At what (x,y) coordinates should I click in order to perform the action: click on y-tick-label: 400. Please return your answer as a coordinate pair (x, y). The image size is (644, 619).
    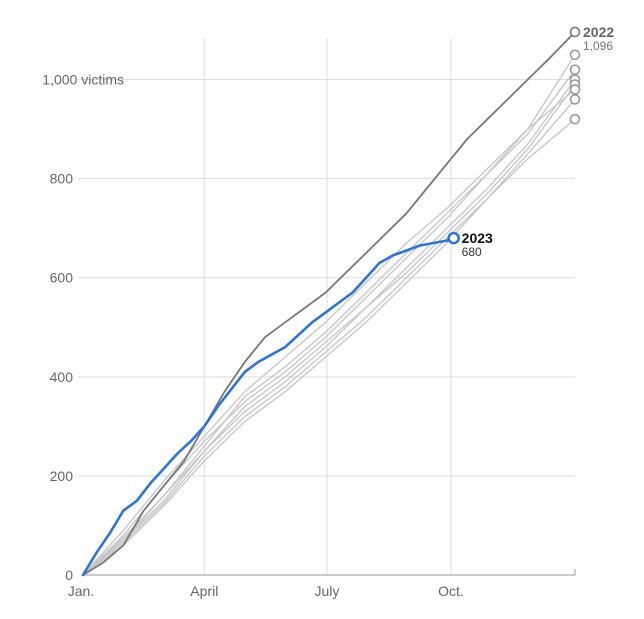
    Looking at the image, I should click on (62, 377).